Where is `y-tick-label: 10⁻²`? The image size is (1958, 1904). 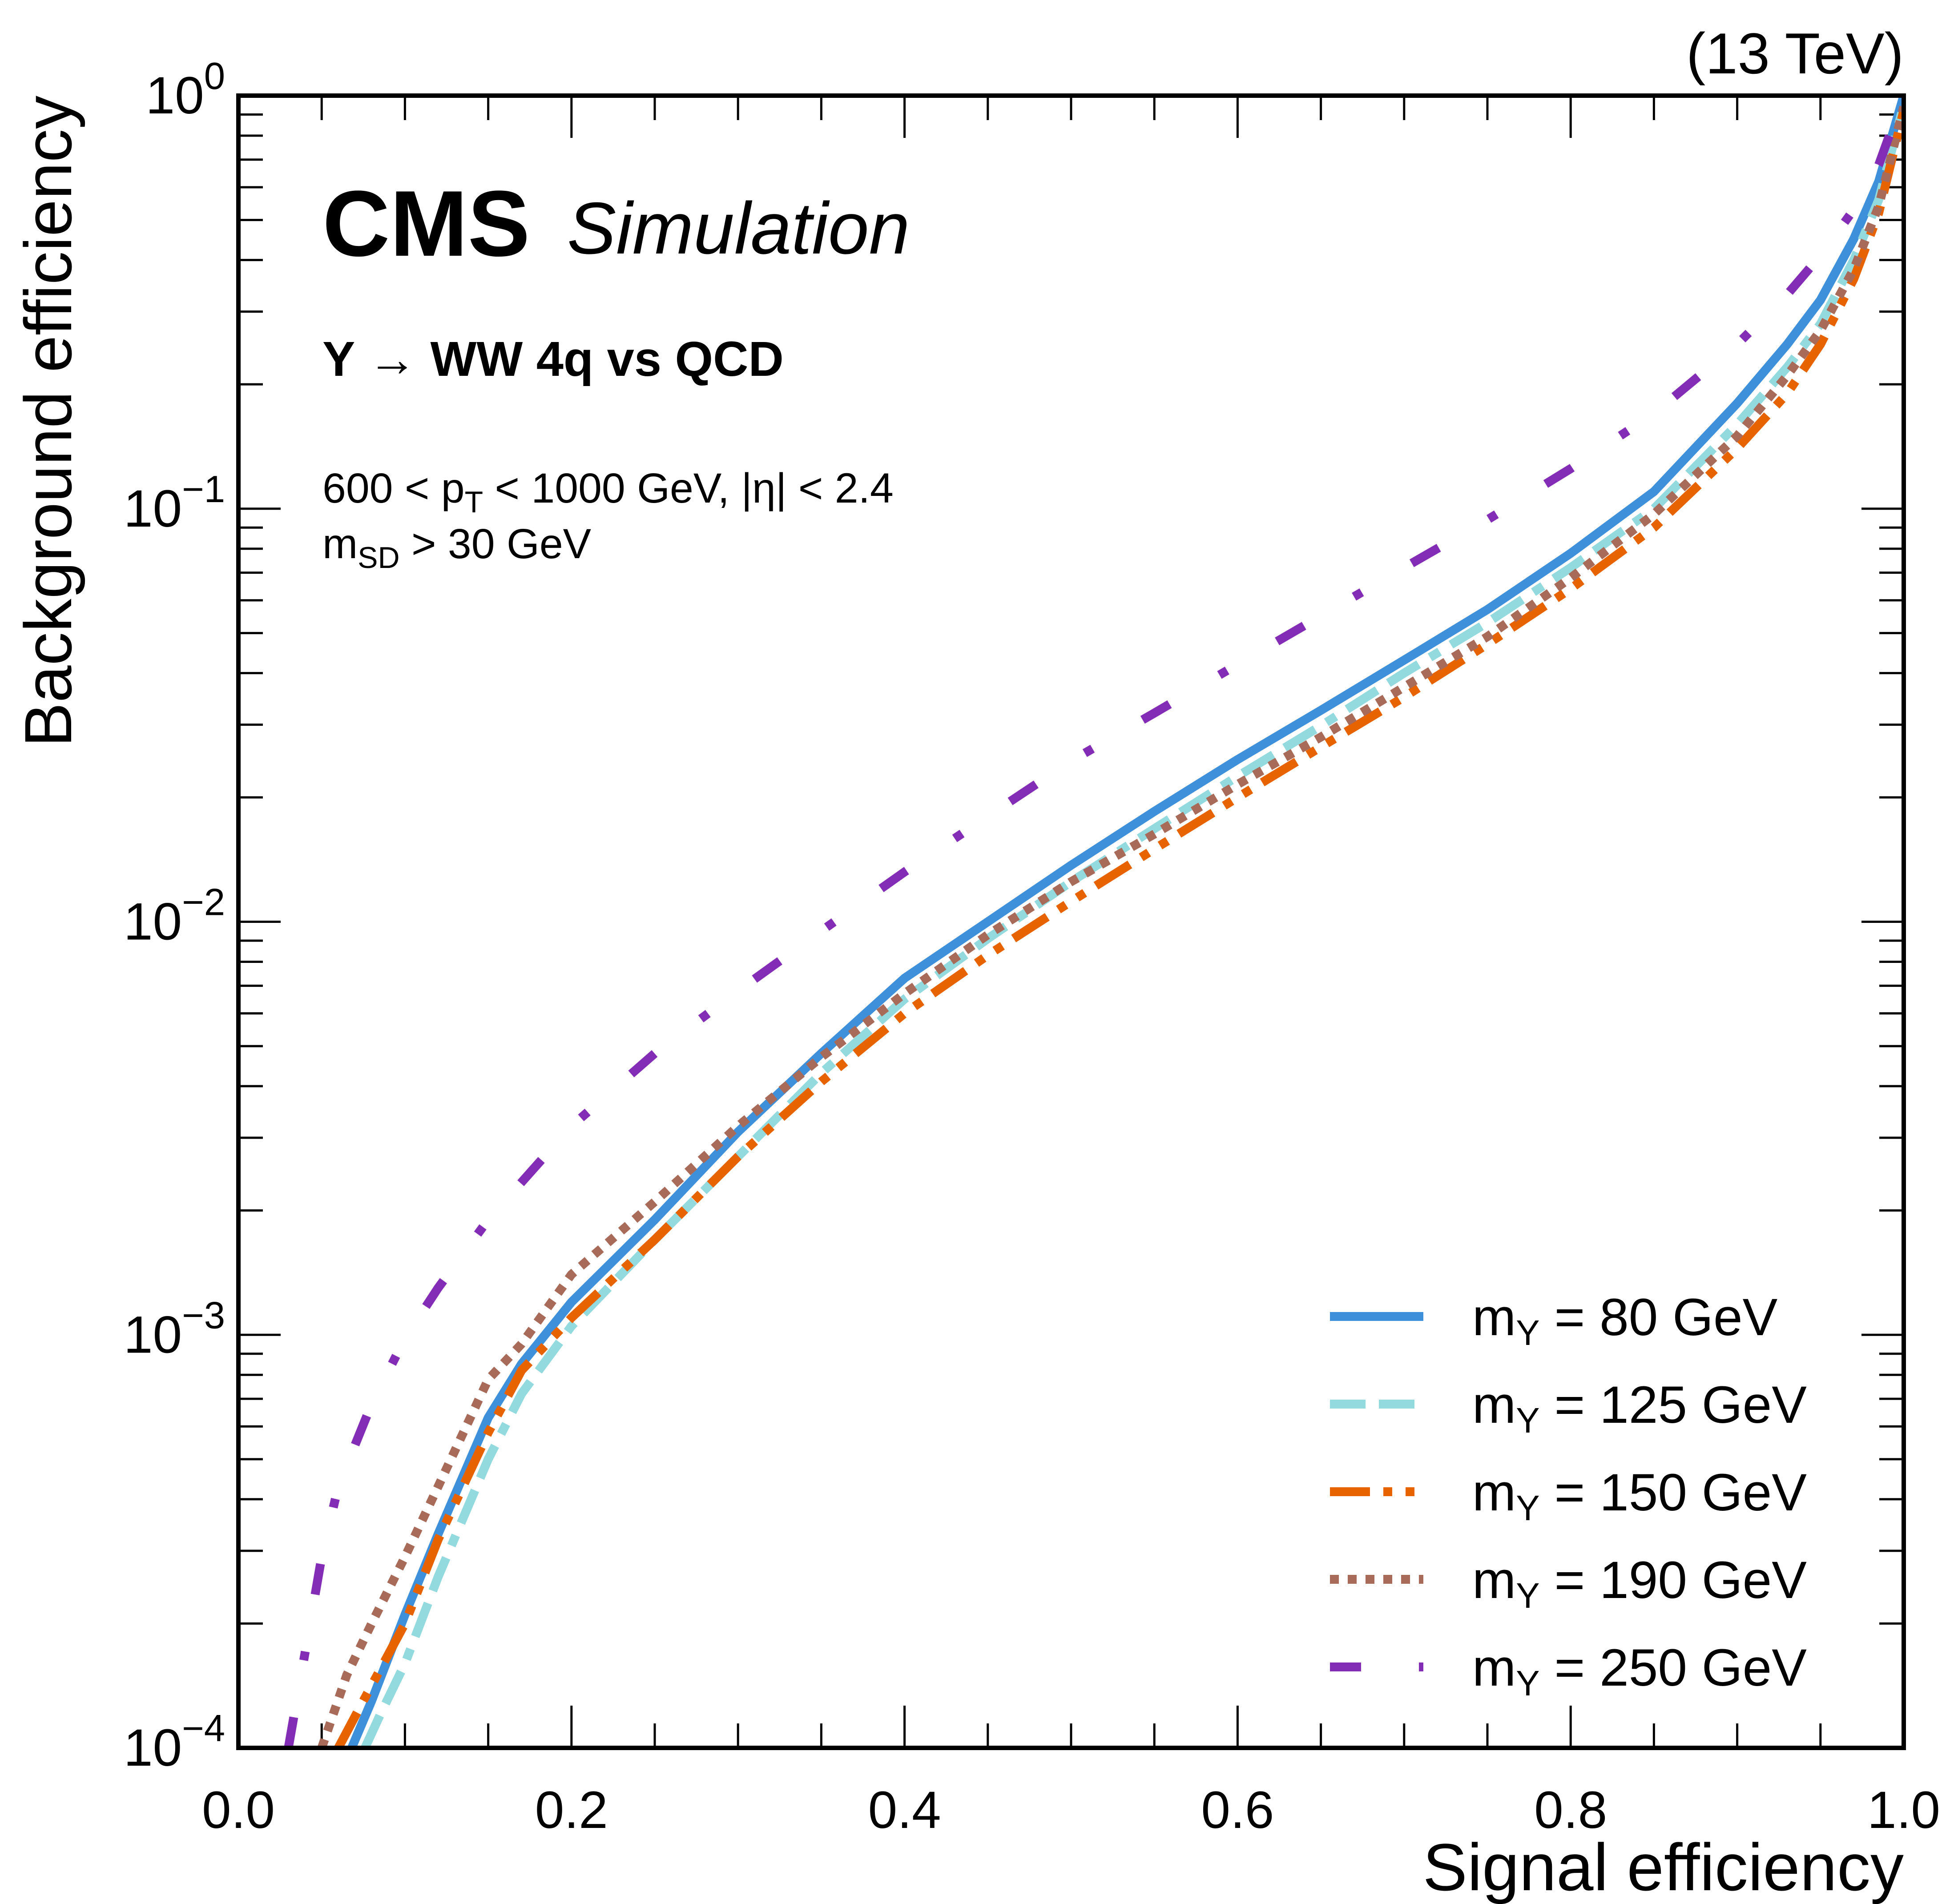
y-tick-label: 10⁻² is located at coordinates (174, 916).